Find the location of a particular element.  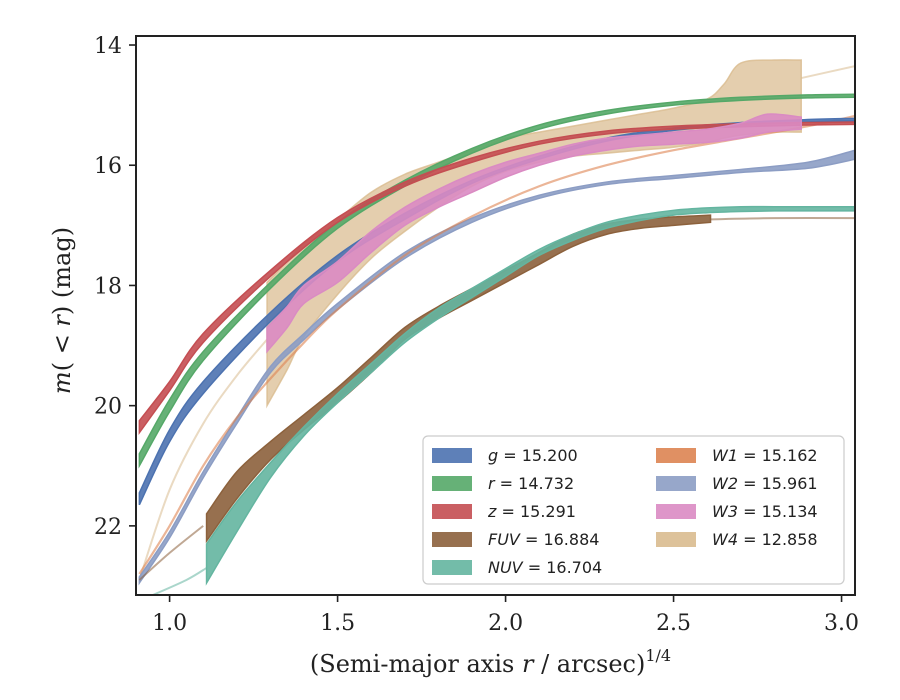

legend-item-g: g = 15.200 is located at coordinates (505, 455).